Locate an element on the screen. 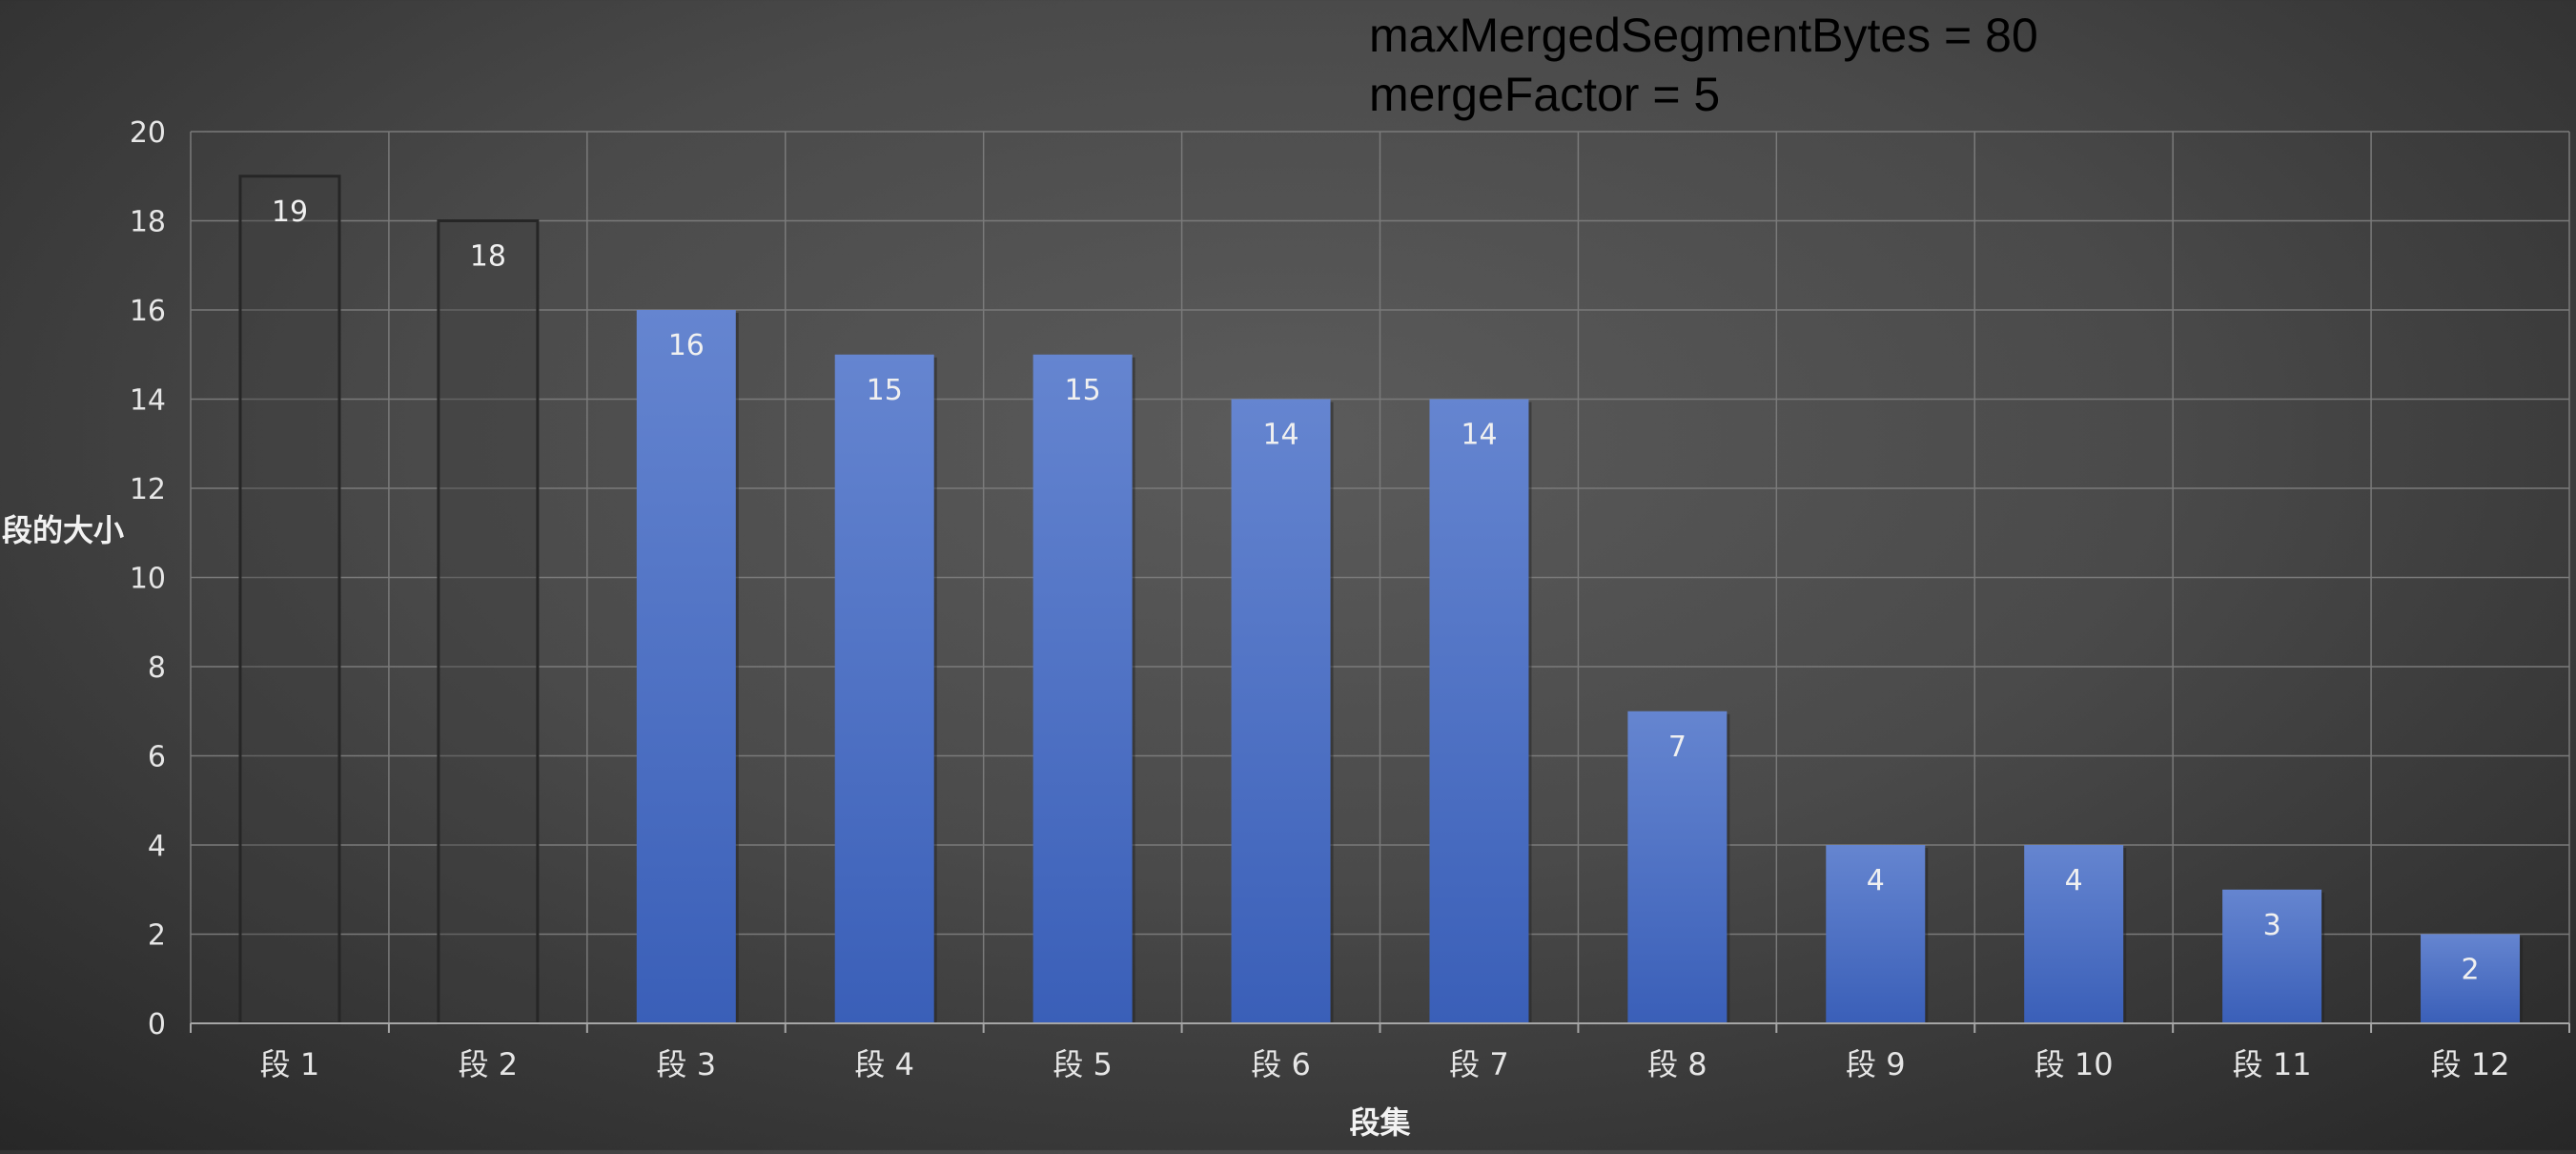 The height and width of the screenshot is (1154, 2576). x-tick-label: 段 2 is located at coordinates (489, 1064).